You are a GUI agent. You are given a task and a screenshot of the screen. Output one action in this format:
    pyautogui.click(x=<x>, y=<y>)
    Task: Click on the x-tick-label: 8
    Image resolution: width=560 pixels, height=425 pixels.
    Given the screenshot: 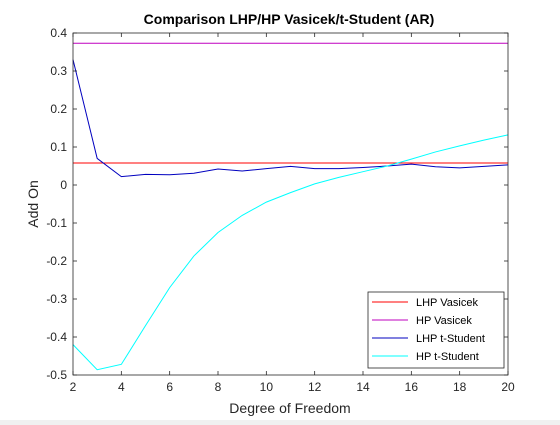 What is the action you would take?
    pyautogui.click(x=218, y=387)
    